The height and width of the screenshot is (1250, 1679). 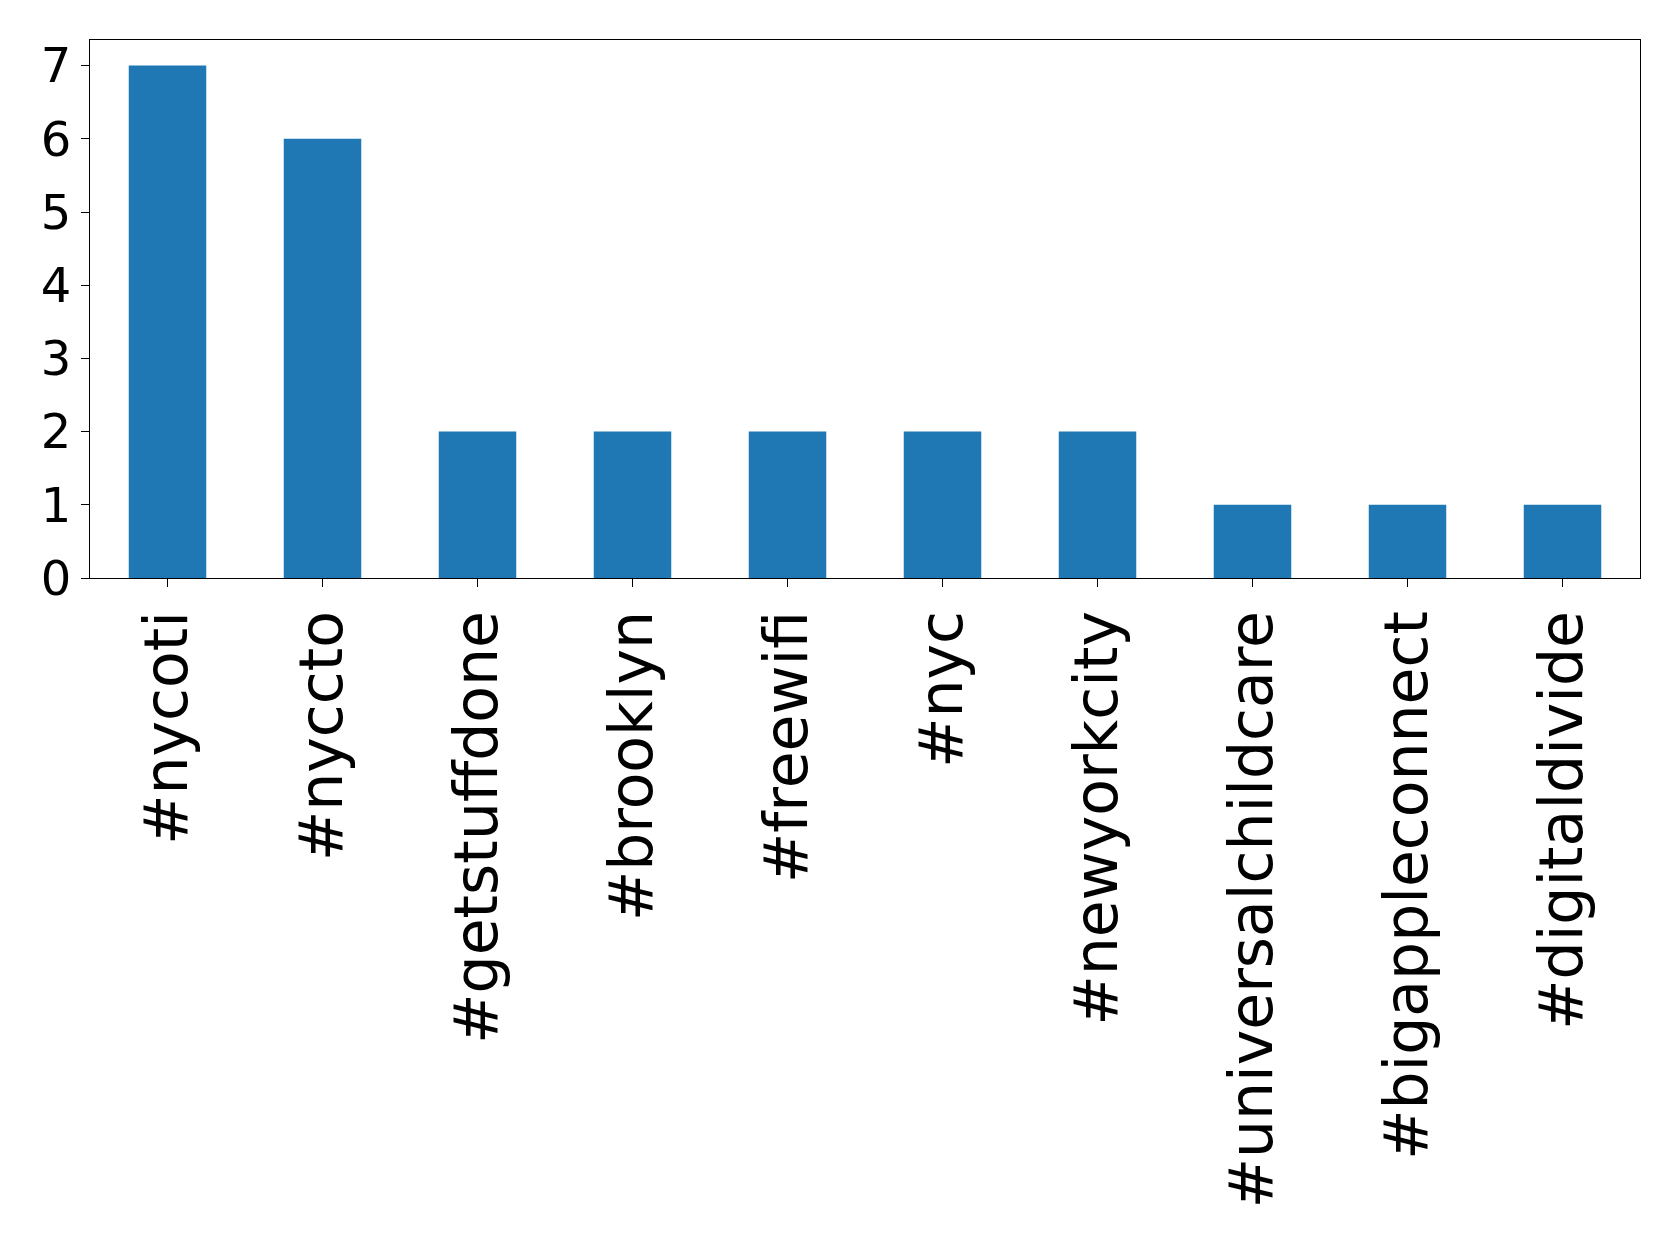 What do you see at coordinates (1251, 910) in the screenshot?
I see `x-tick-label: #universalchildcare` at bounding box center [1251, 910].